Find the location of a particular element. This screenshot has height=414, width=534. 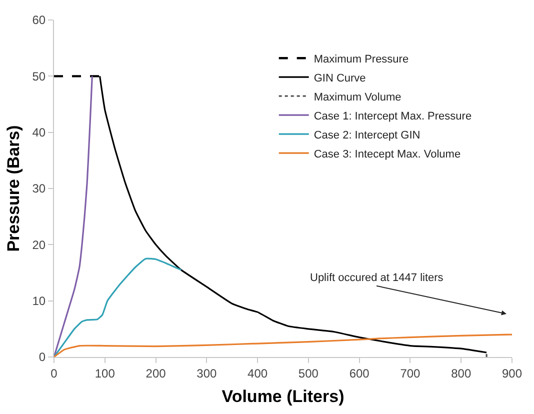

x-tick-label: 500 is located at coordinates (308, 373).